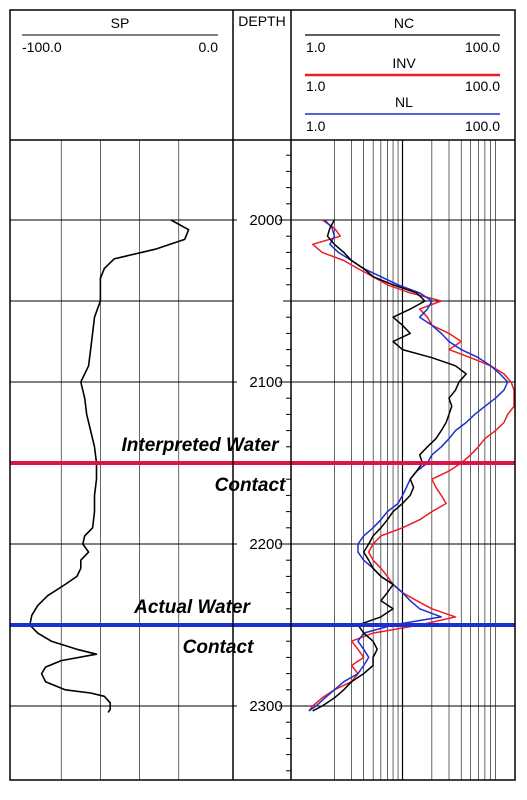 Image resolution: width=527 pixels, height=800 pixels. I want to click on nl-scale-max: 100.0, so click(482, 126).